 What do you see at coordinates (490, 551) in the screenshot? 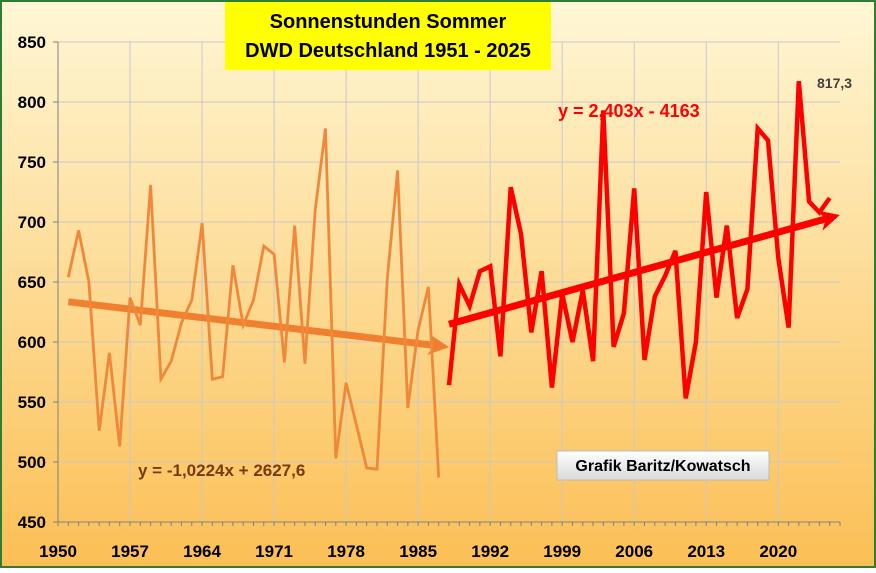
I see `x-tick-label: 1992` at bounding box center [490, 551].